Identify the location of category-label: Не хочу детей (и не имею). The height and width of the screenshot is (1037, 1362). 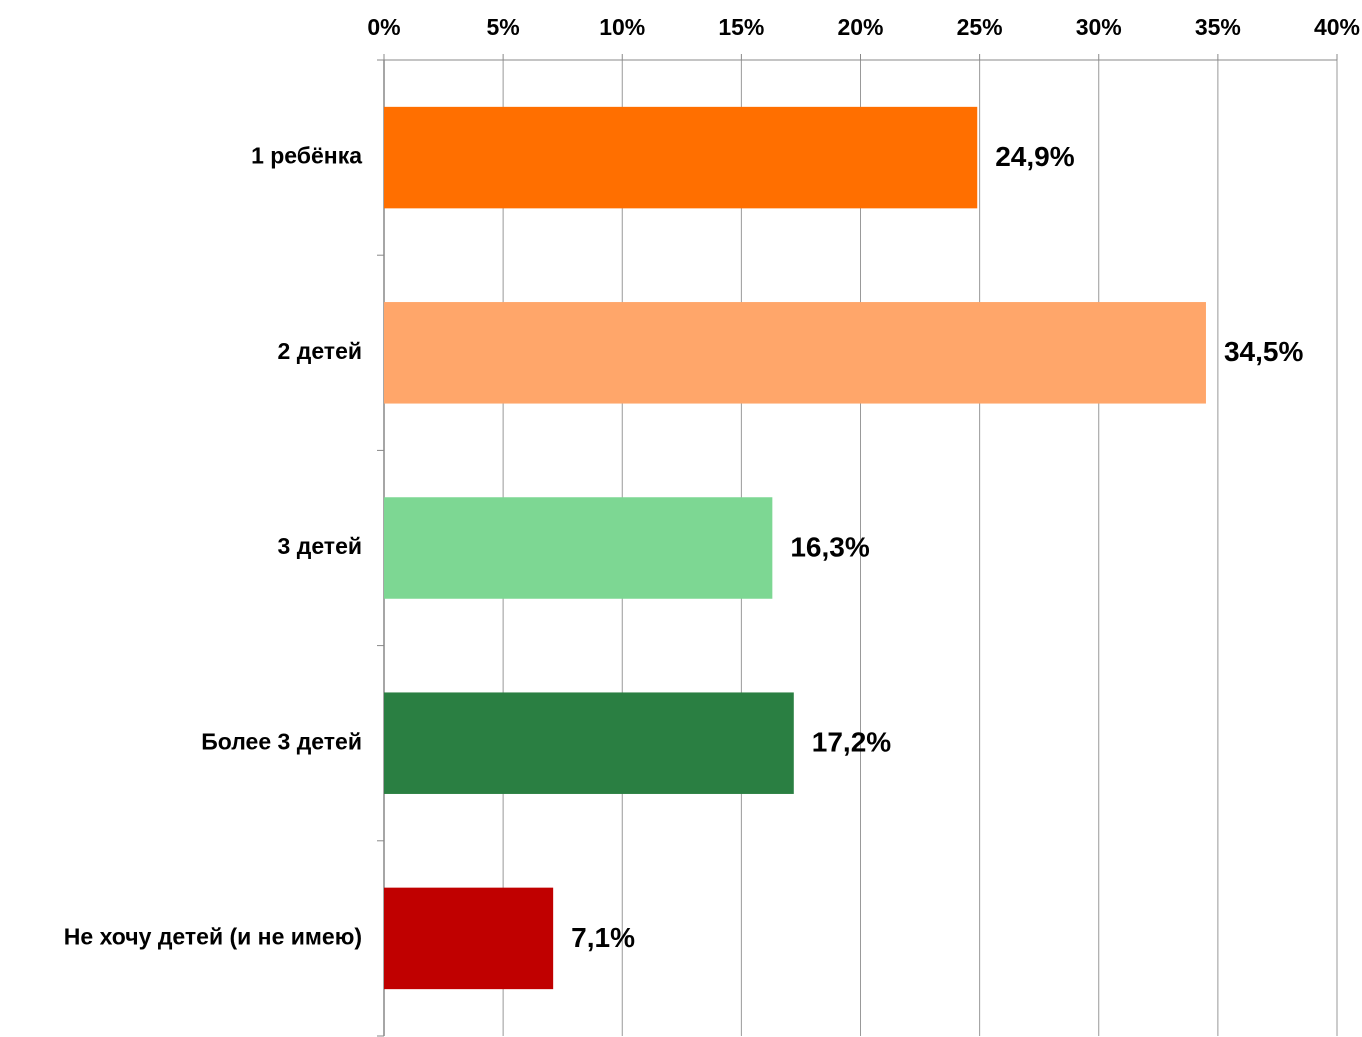
(213, 936).